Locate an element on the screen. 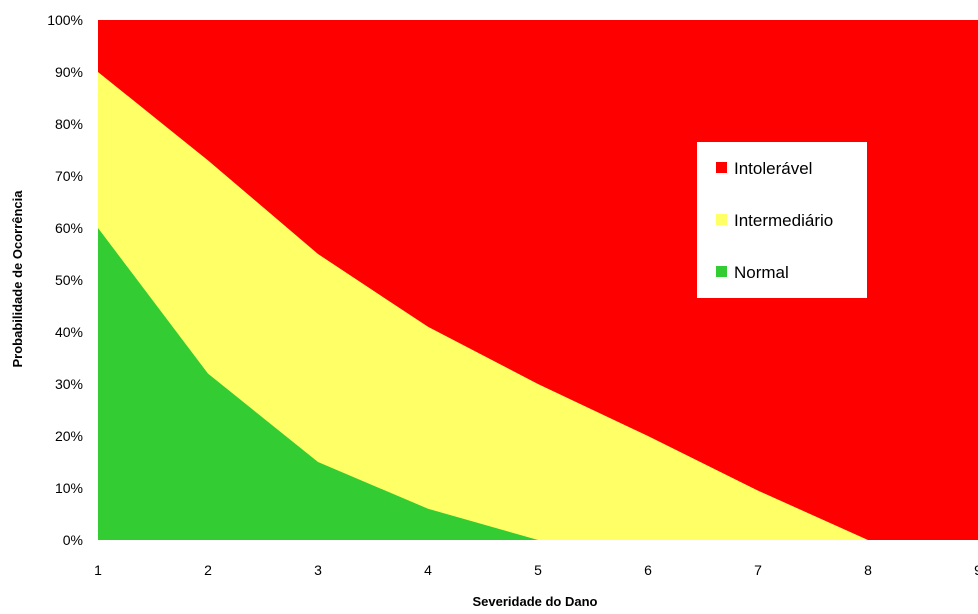 The height and width of the screenshot is (614, 978). y-axis: 0% 10% 20% 30% 40% 50% 60% 70% 80% 90% 100% is located at coordinates (65, 280).